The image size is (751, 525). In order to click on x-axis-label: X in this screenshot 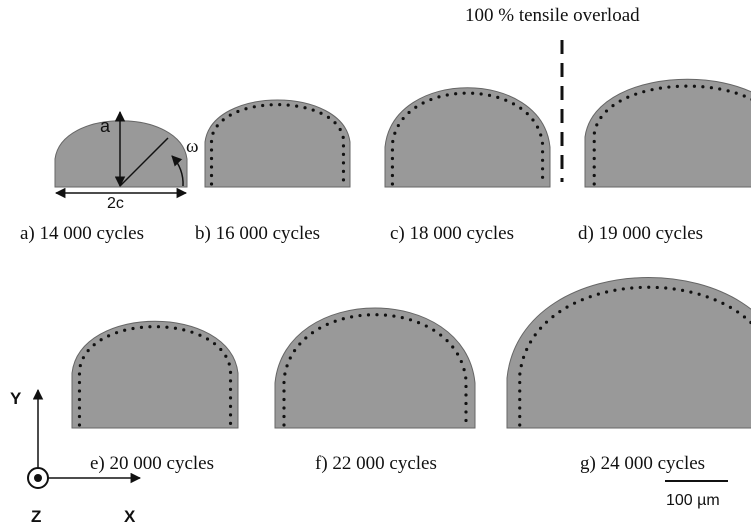, I will do `click(130, 516)`.